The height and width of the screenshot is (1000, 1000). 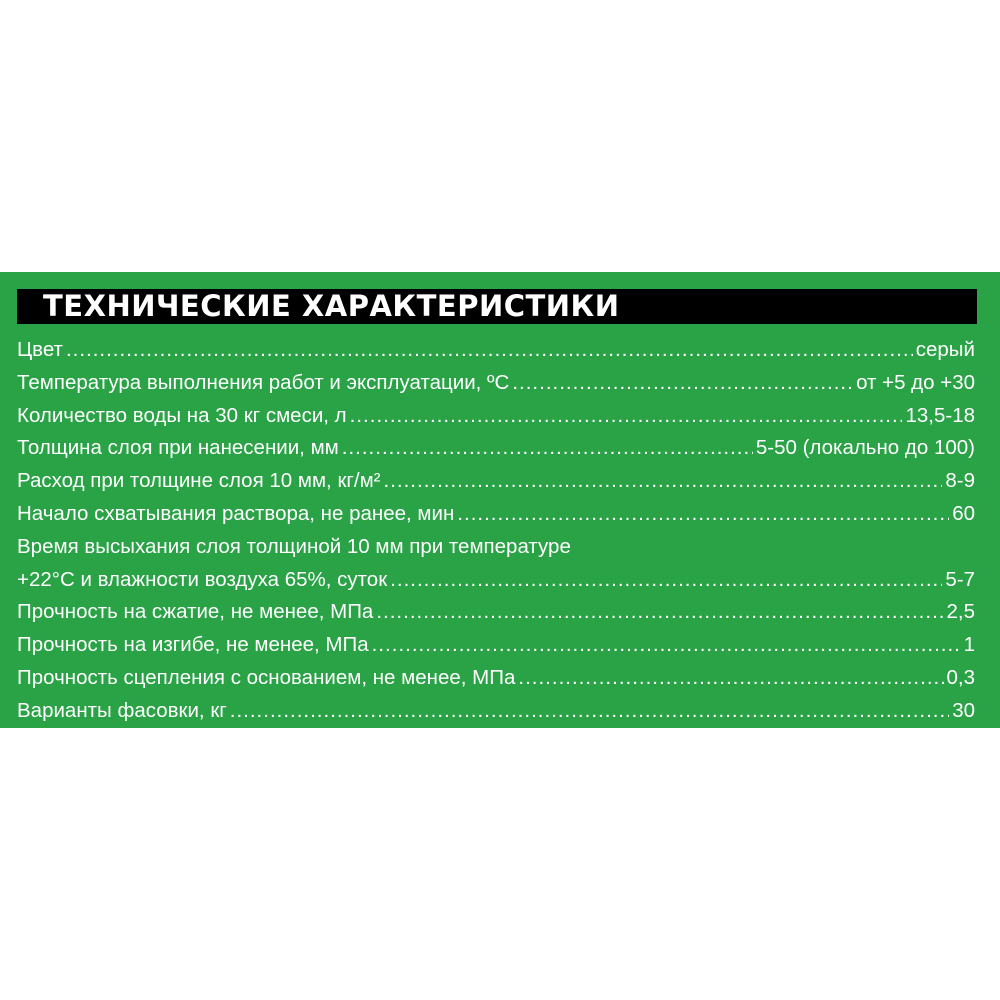 I want to click on spec-row: Прочность на сжатие, не менее, МПа 2,5, so click(x=496, y=612).